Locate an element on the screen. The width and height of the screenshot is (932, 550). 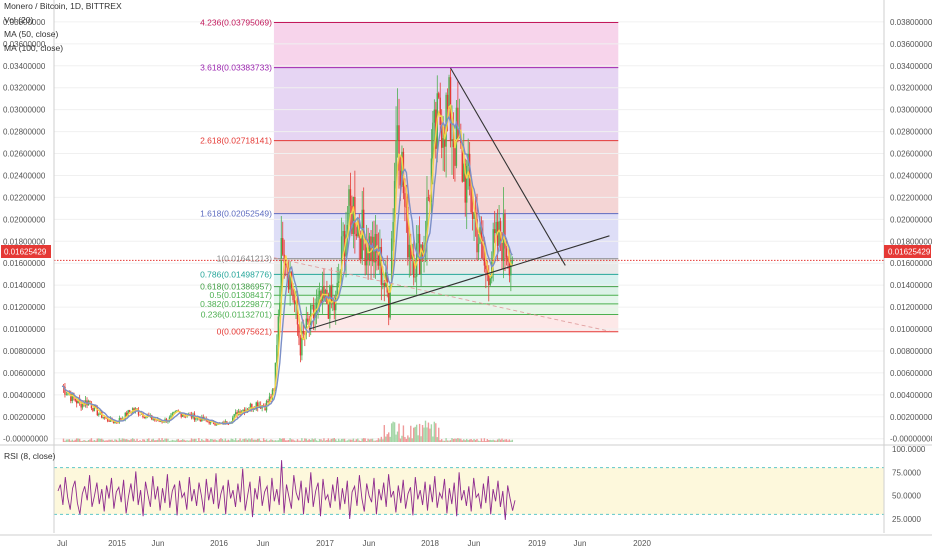
x-tick: 2019 is located at coordinates (537, 543).